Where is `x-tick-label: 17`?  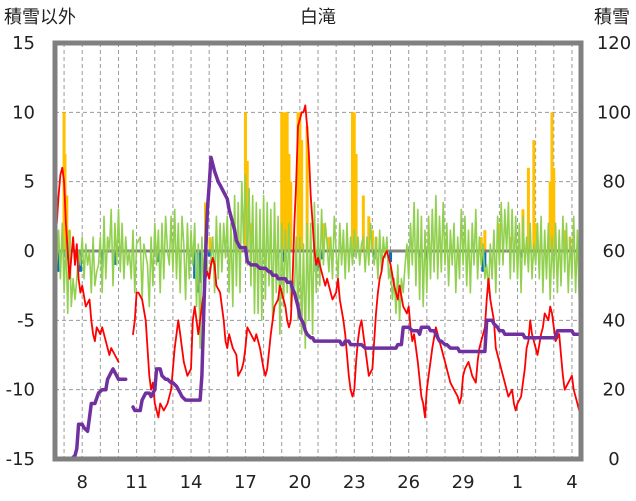 x-tick-label: 17 is located at coordinates (245, 482).